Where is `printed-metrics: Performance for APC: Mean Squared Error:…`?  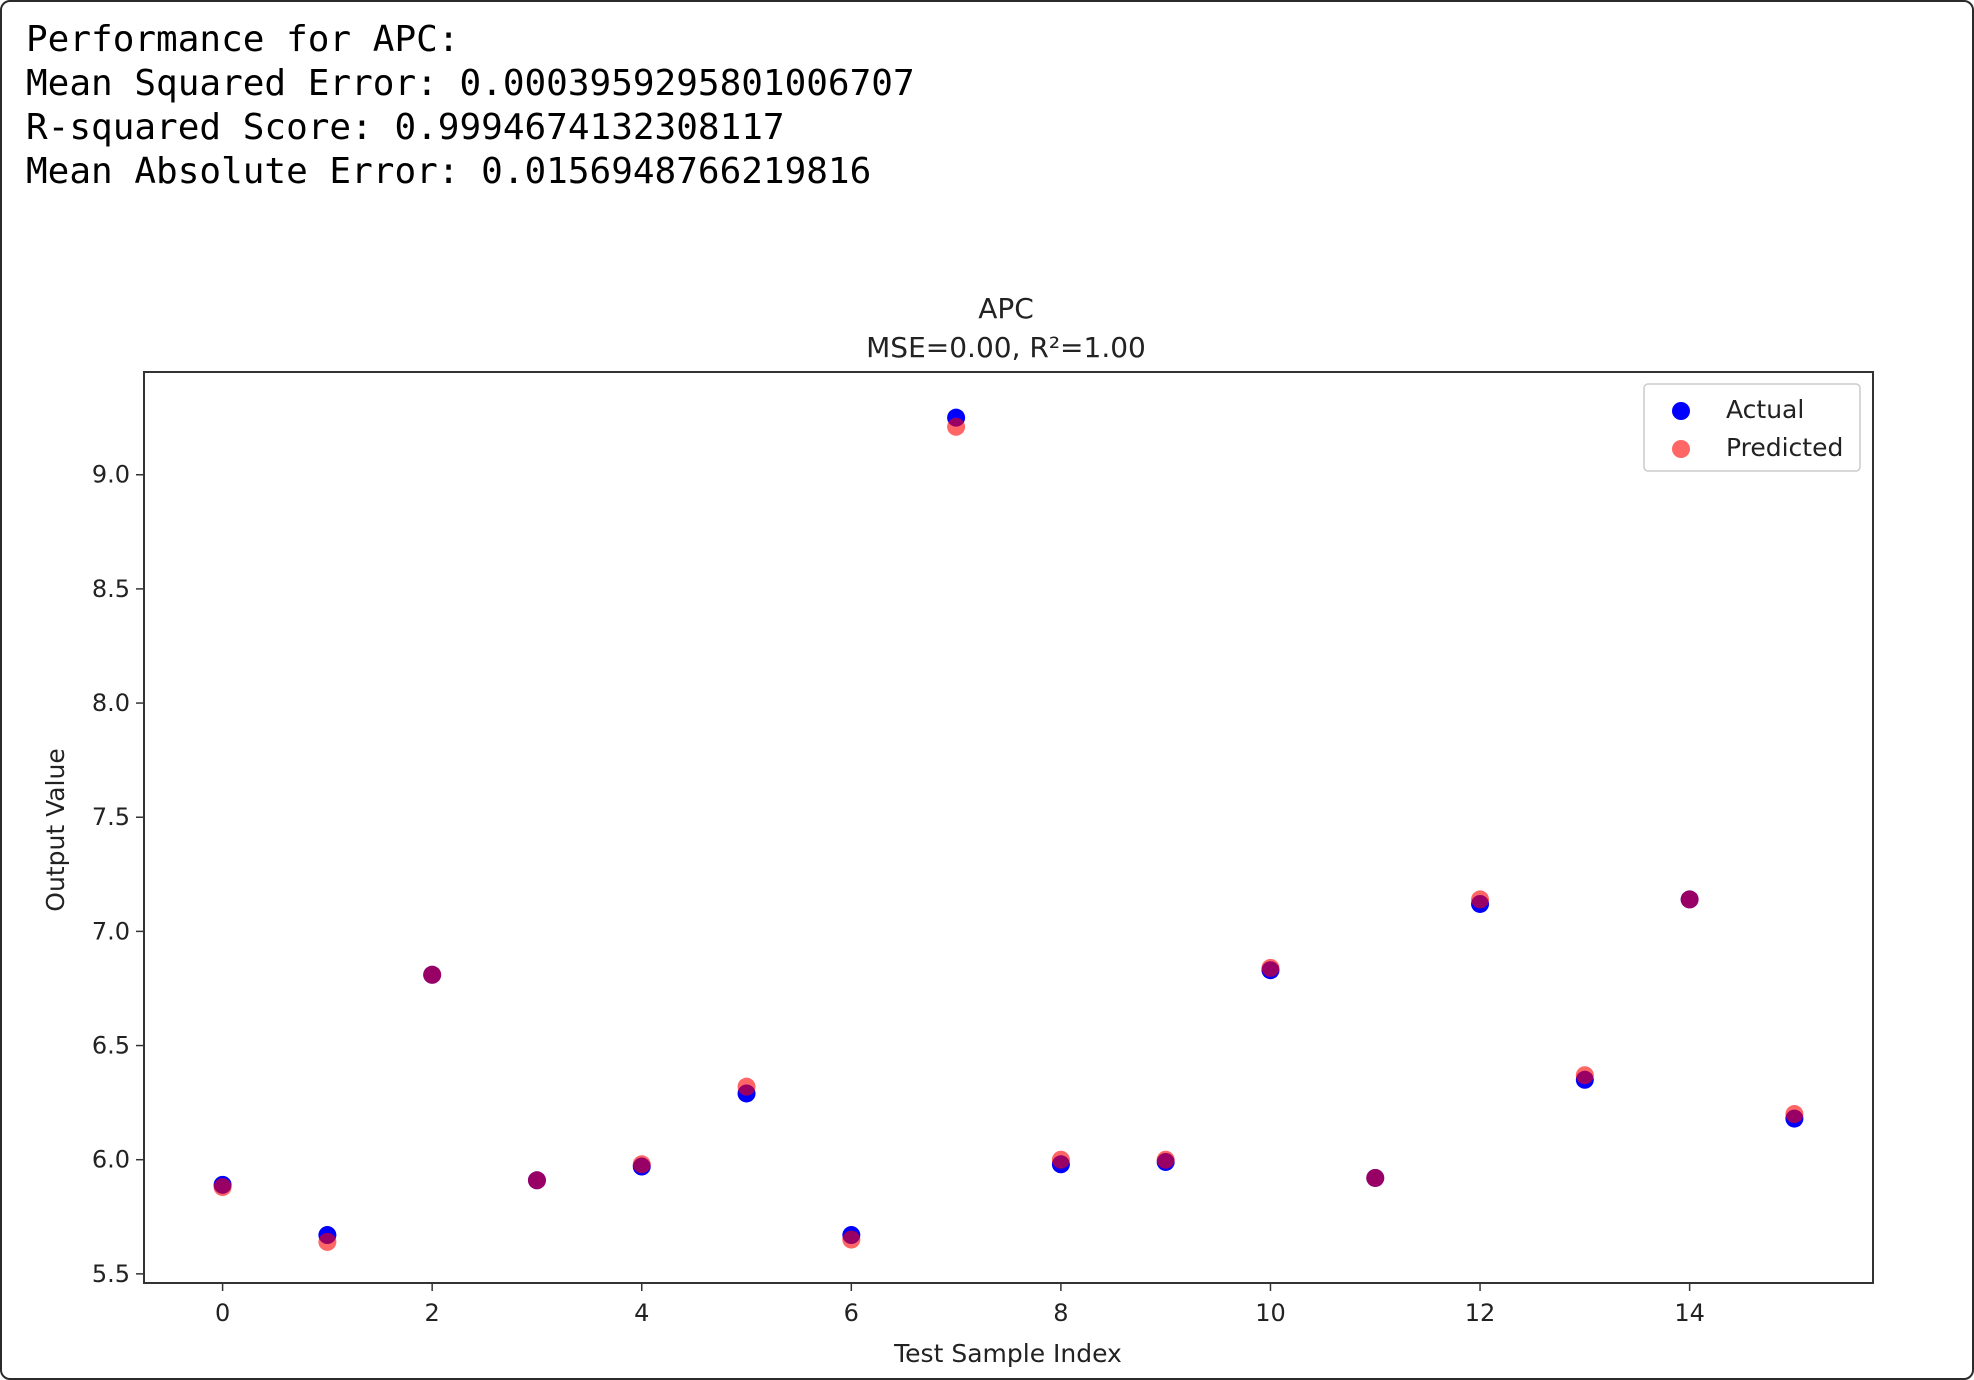
printed-metrics: Performance for APC: Mean Squared Error:… is located at coordinates (470, 106).